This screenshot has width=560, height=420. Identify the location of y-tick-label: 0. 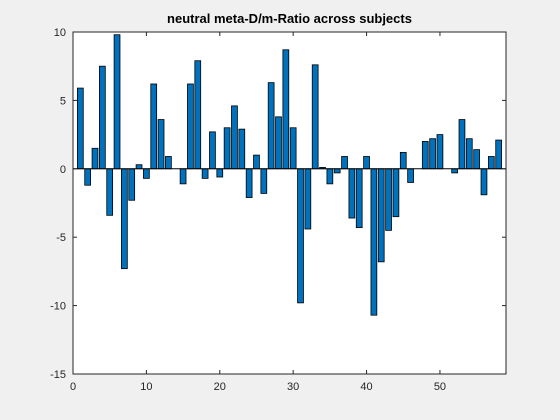
(63, 170).